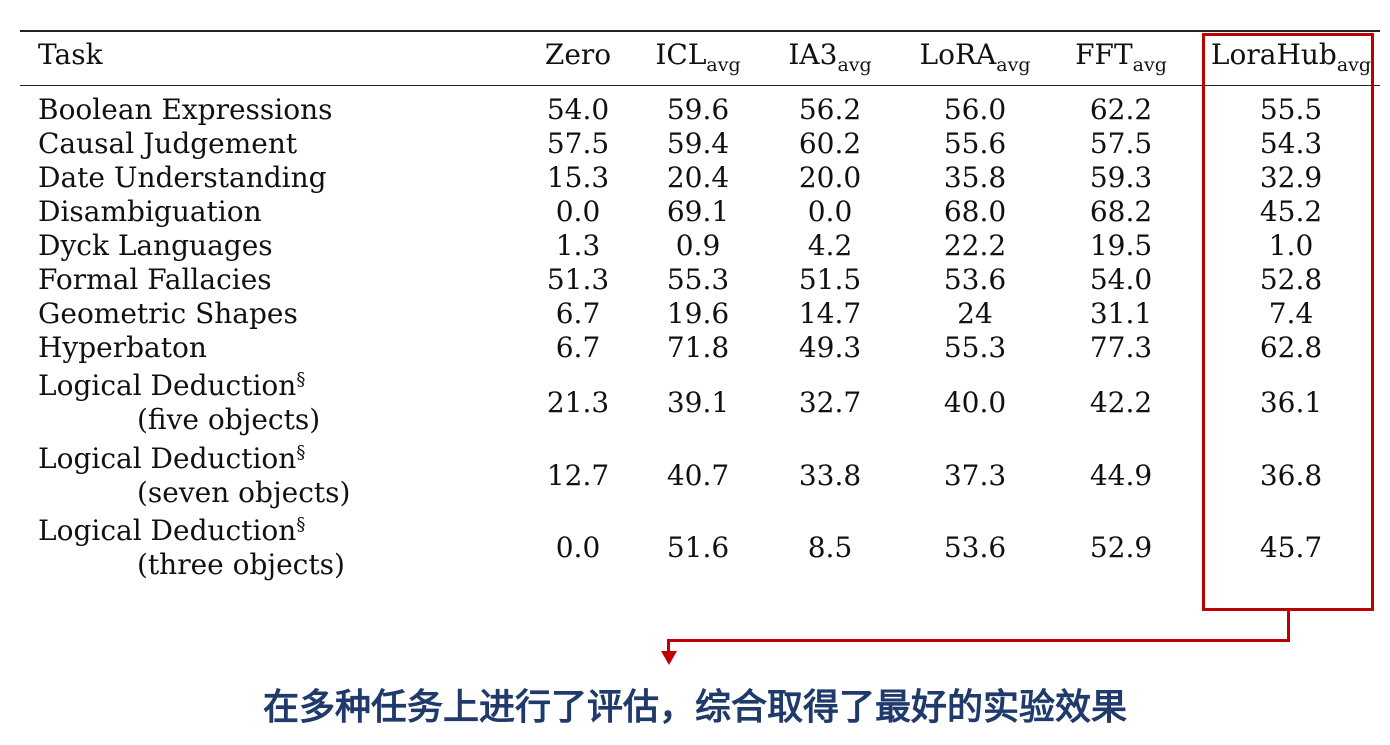 The image size is (1390, 745). I want to click on task-name: Geometric Shapes, so click(168, 313).